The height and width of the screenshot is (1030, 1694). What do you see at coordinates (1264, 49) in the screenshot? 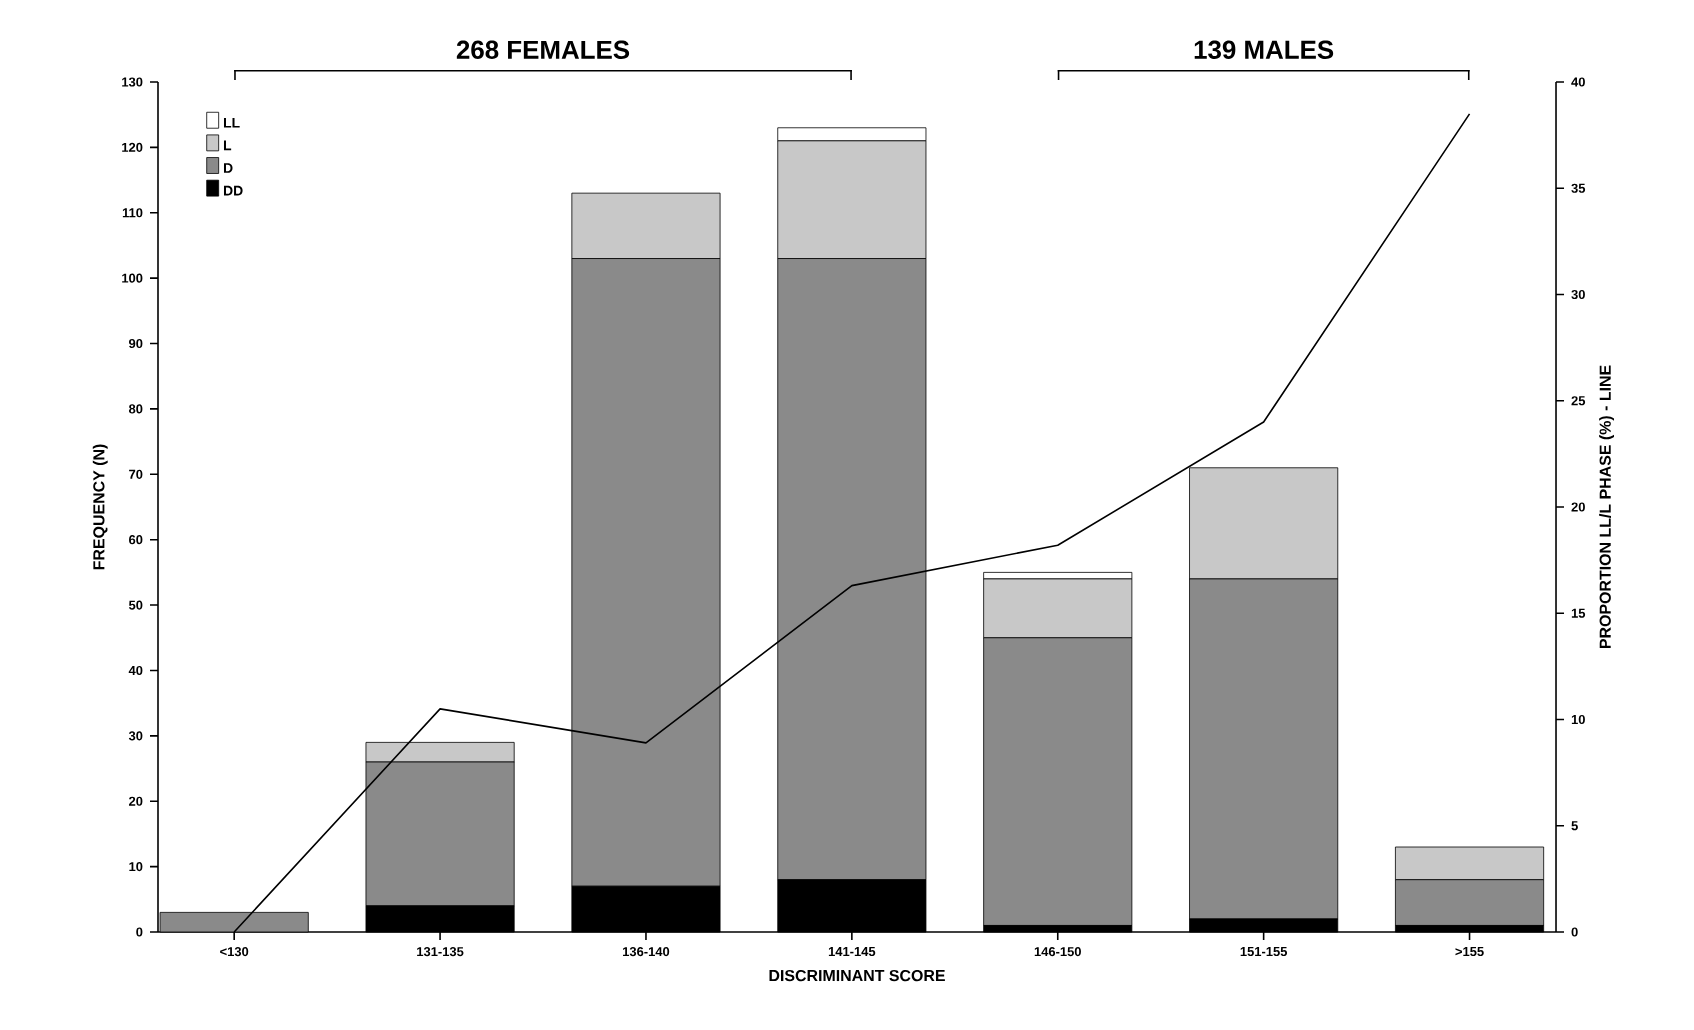
I see `text: 139 MALES` at bounding box center [1264, 49].